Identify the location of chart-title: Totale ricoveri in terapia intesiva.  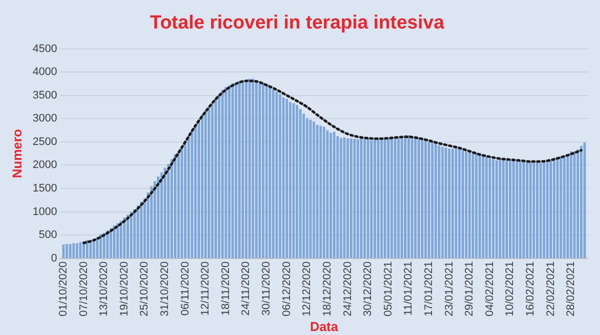
(297, 23).